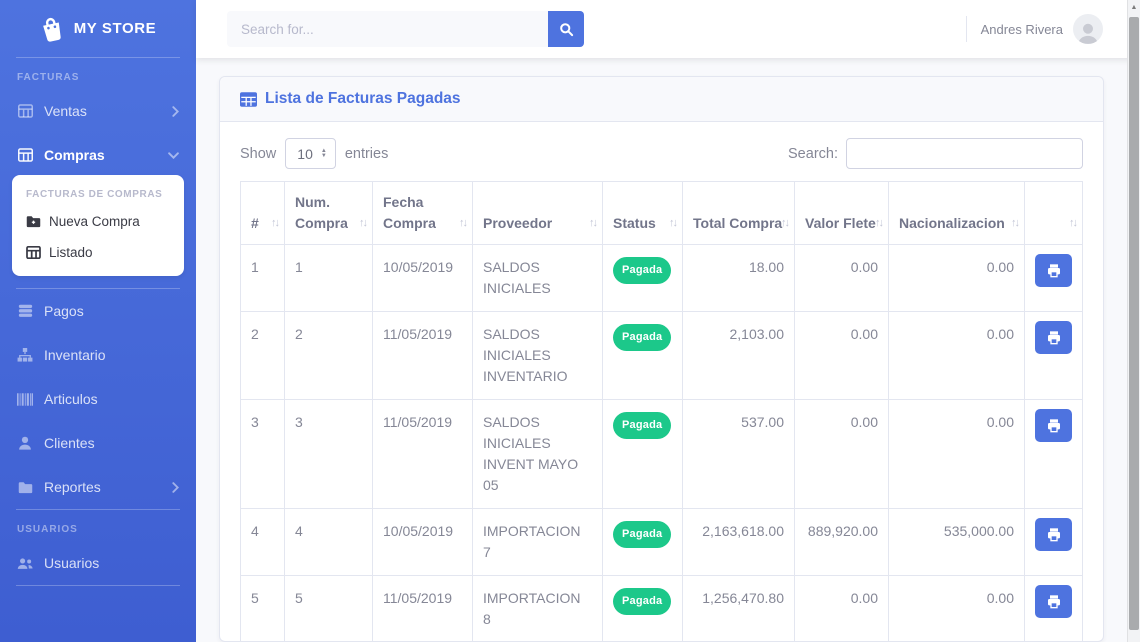 The image size is (1140, 642). What do you see at coordinates (98, 399) in the screenshot?
I see `sidebar-item-articulos: Articulos` at bounding box center [98, 399].